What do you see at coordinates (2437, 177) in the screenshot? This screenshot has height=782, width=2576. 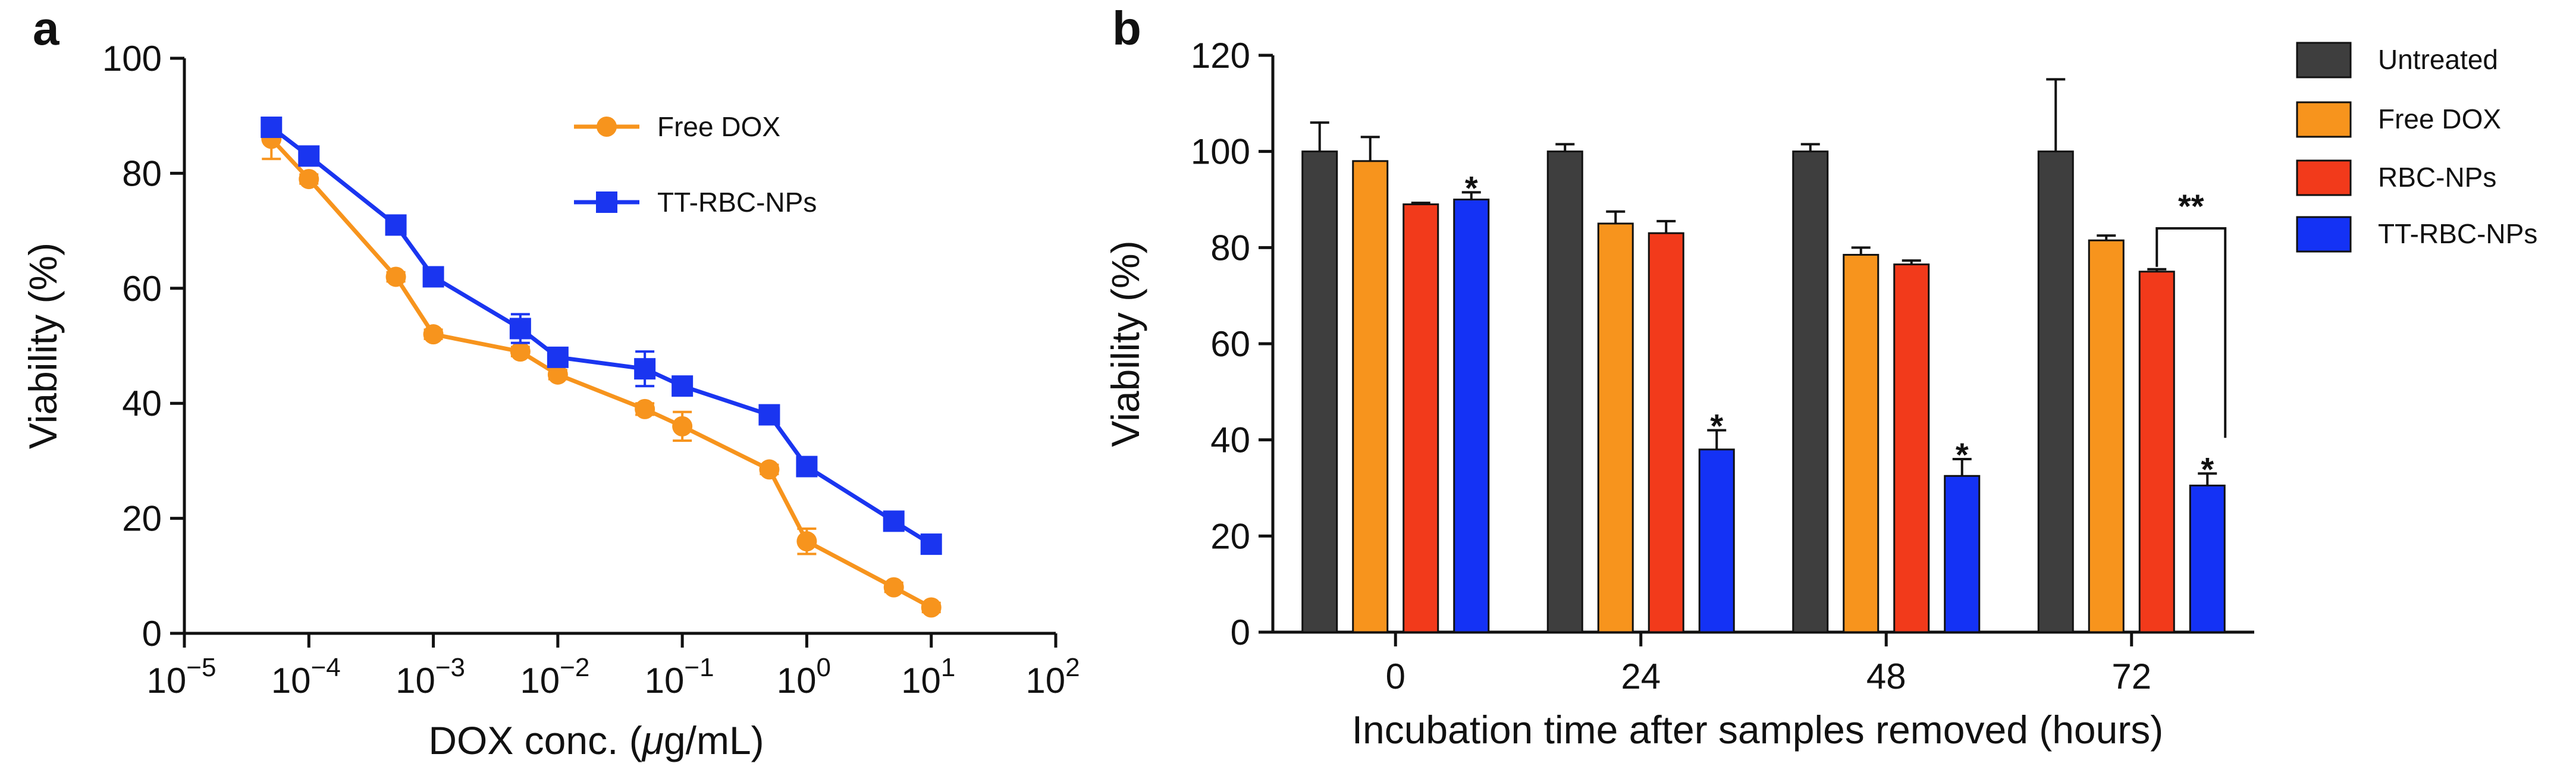 I see `legend-label: RBC-NPs` at bounding box center [2437, 177].